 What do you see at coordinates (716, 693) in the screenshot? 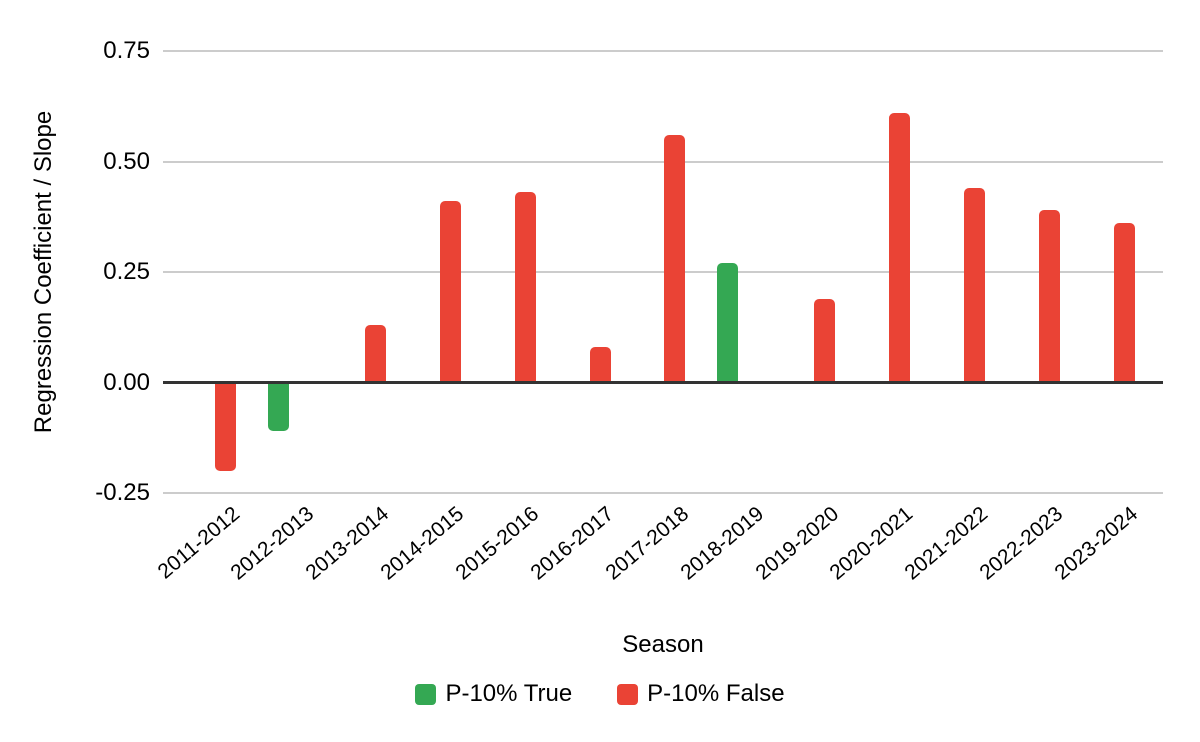
I see `legend-label-false: P-10% False` at bounding box center [716, 693].